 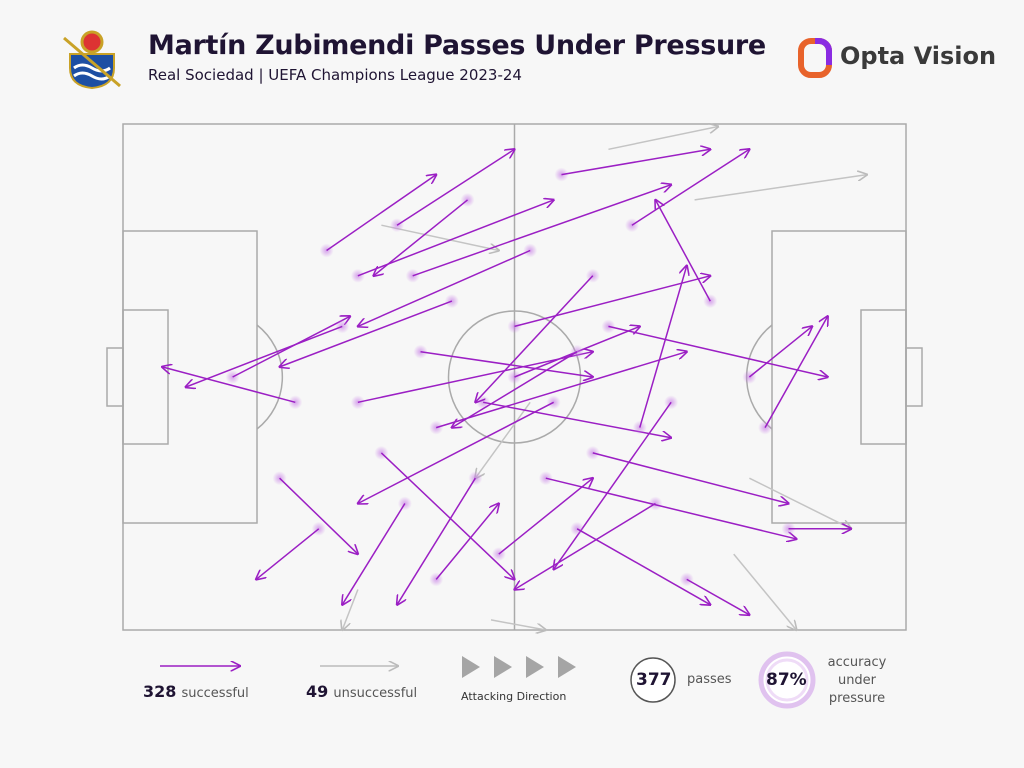 What do you see at coordinates (215, 693) in the screenshot?
I see `successful-label: successful` at bounding box center [215, 693].